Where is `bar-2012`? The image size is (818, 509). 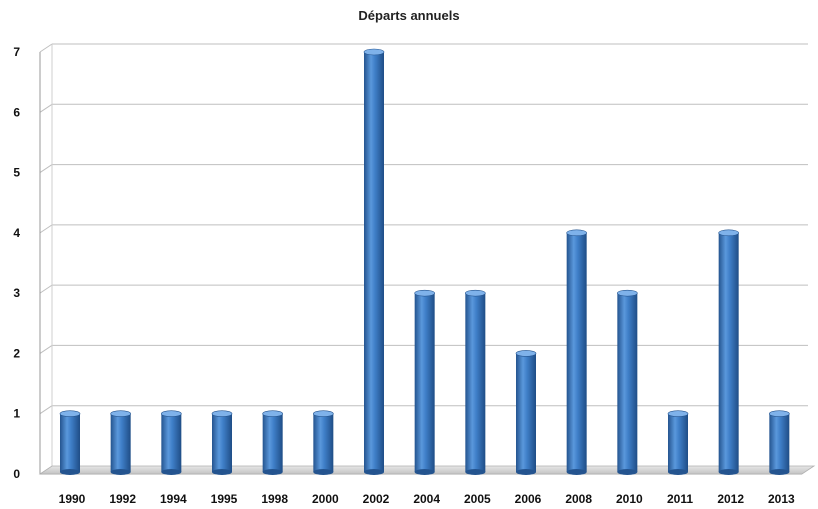
bar-2012 is located at coordinates (728, 352).